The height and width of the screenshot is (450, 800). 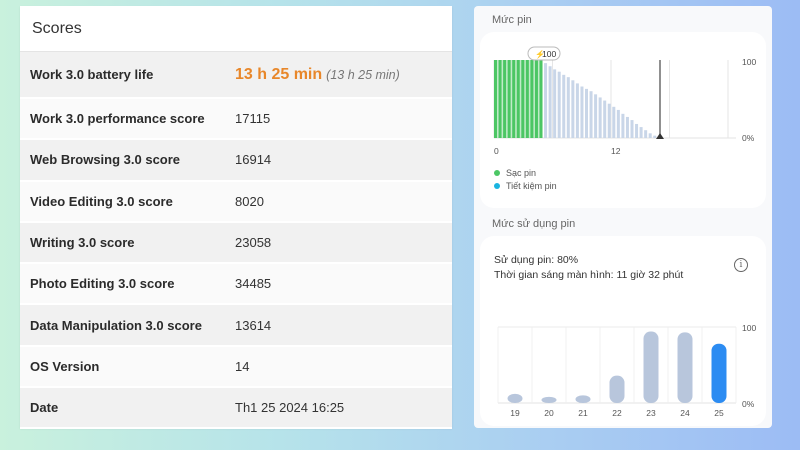 What do you see at coordinates (279, 74) in the screenshot?
I see `battery-life-value: 13 h 25 min` at bounding box center [279, 74].